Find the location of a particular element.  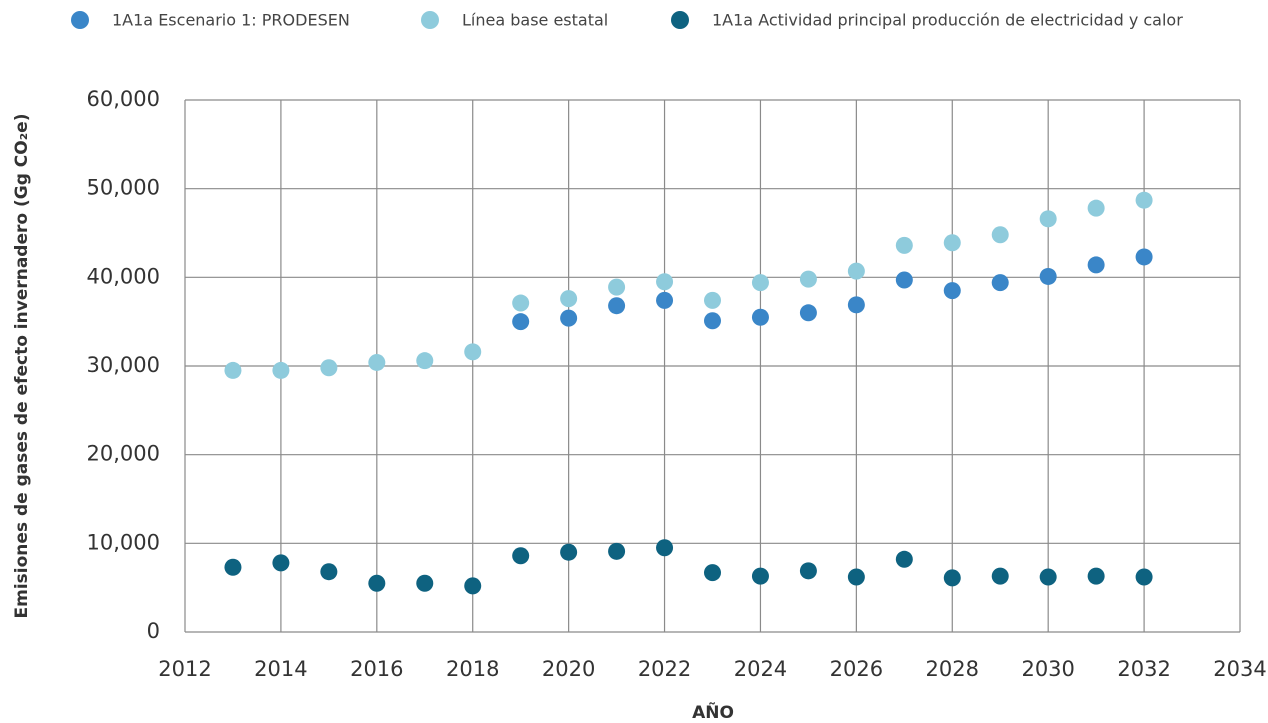

y-tick-label: 30,000 is located at coordinates (123, 365).